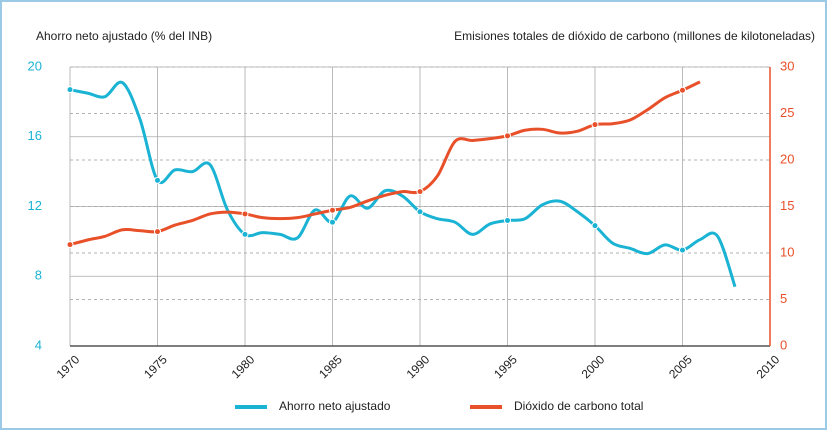  I want to click on y2-tick-label: 0, so click(783, 344).